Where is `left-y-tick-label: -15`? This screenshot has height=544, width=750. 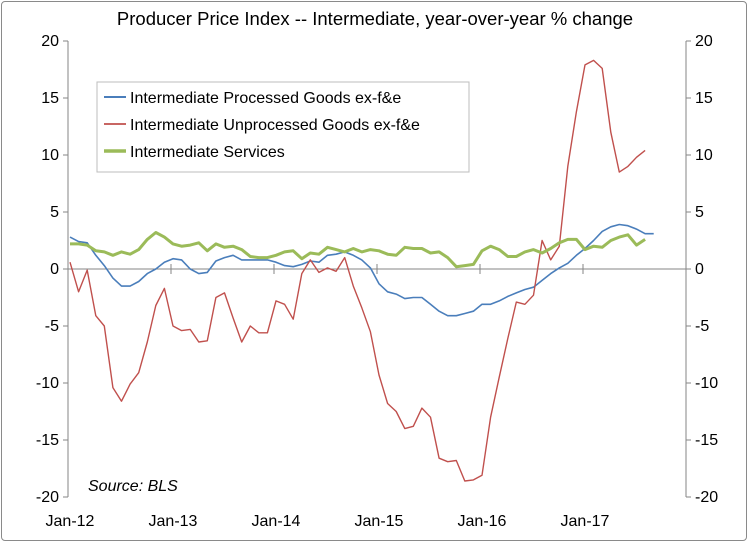
left-y-tick-label: -15 is located at coordinates (47, 440).